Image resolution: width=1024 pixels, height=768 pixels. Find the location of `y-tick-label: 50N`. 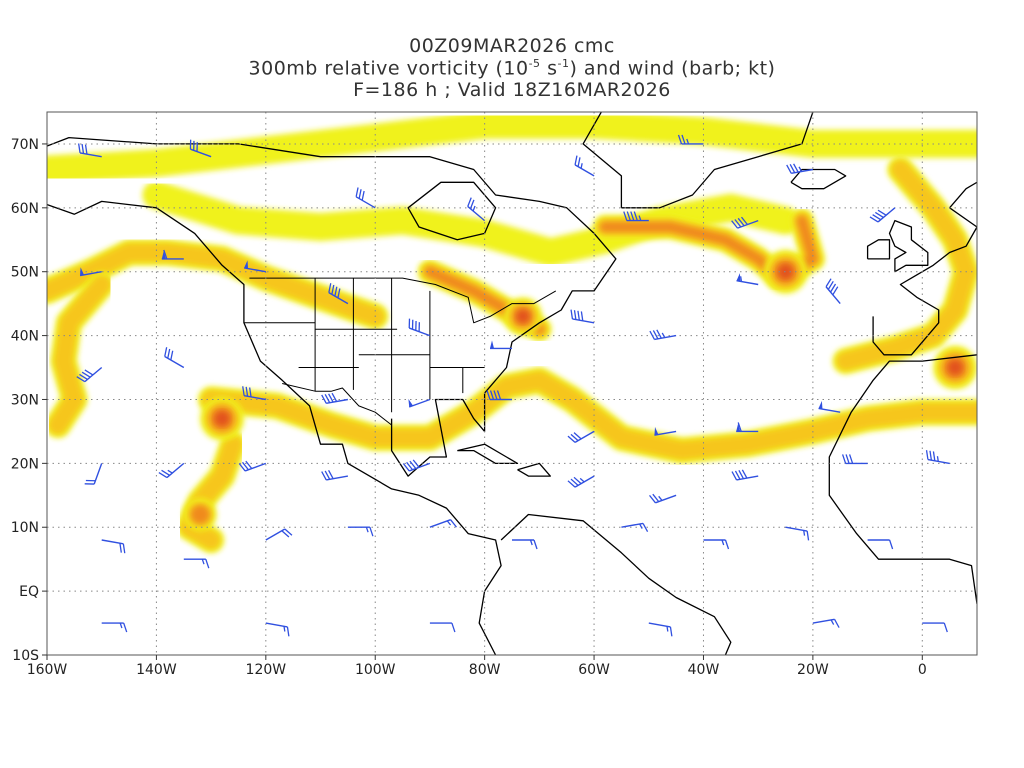

y-tick-label: 50N is located at coordinates (25, 273).